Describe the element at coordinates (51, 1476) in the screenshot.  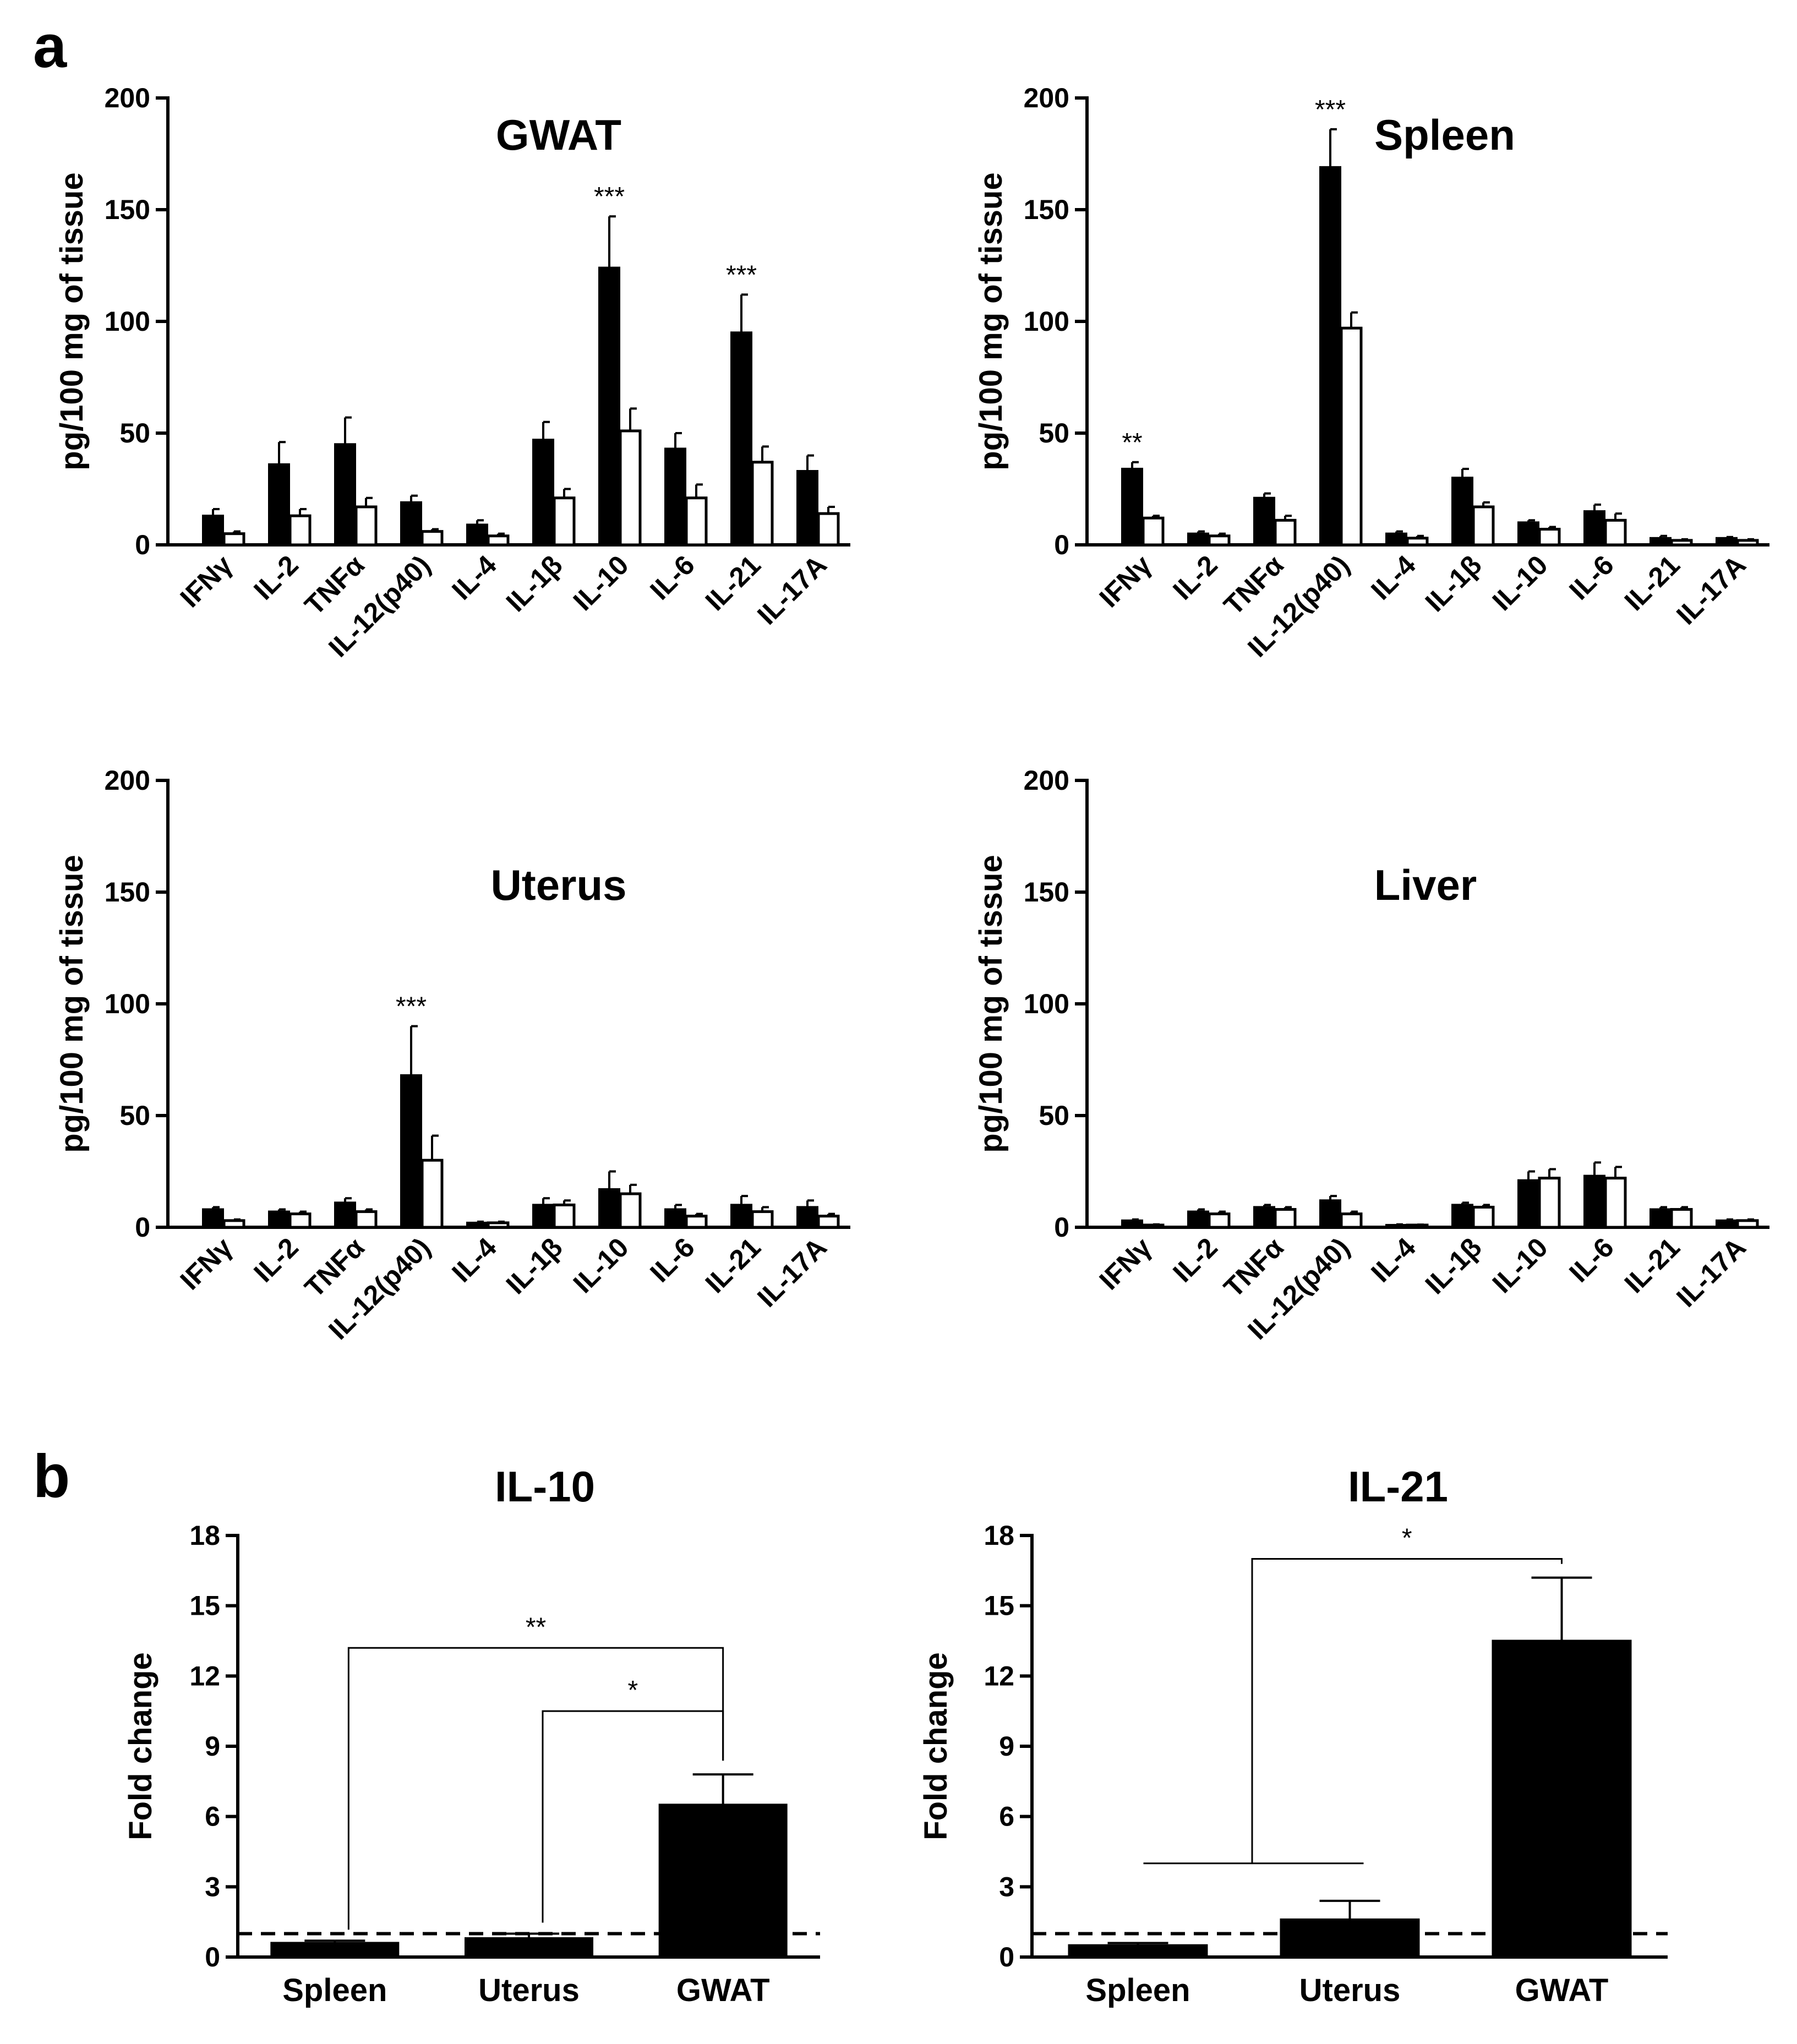
I see `panel-label-b: b` at that location.